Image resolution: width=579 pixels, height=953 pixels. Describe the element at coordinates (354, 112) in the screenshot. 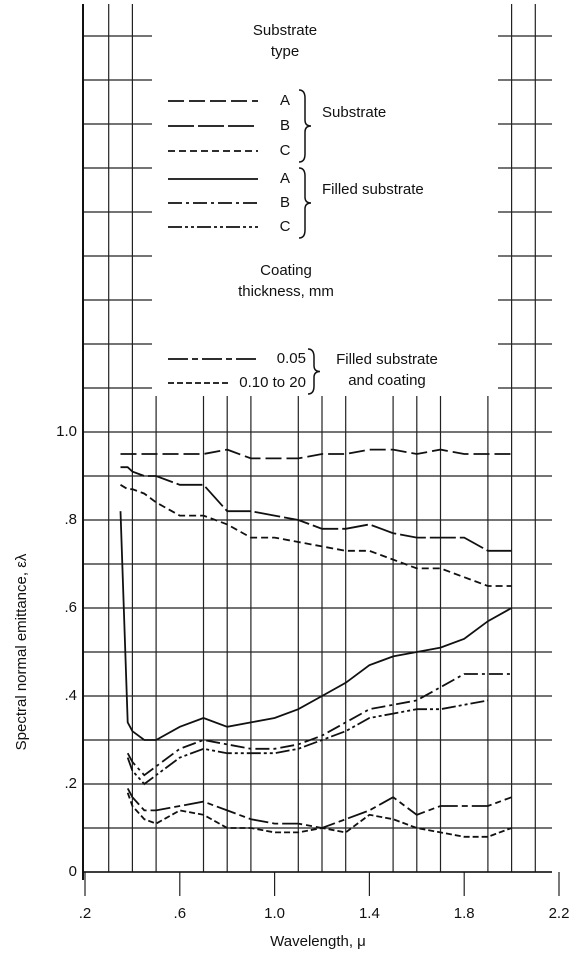

I see `legend-group-label: Substrate` at that location.